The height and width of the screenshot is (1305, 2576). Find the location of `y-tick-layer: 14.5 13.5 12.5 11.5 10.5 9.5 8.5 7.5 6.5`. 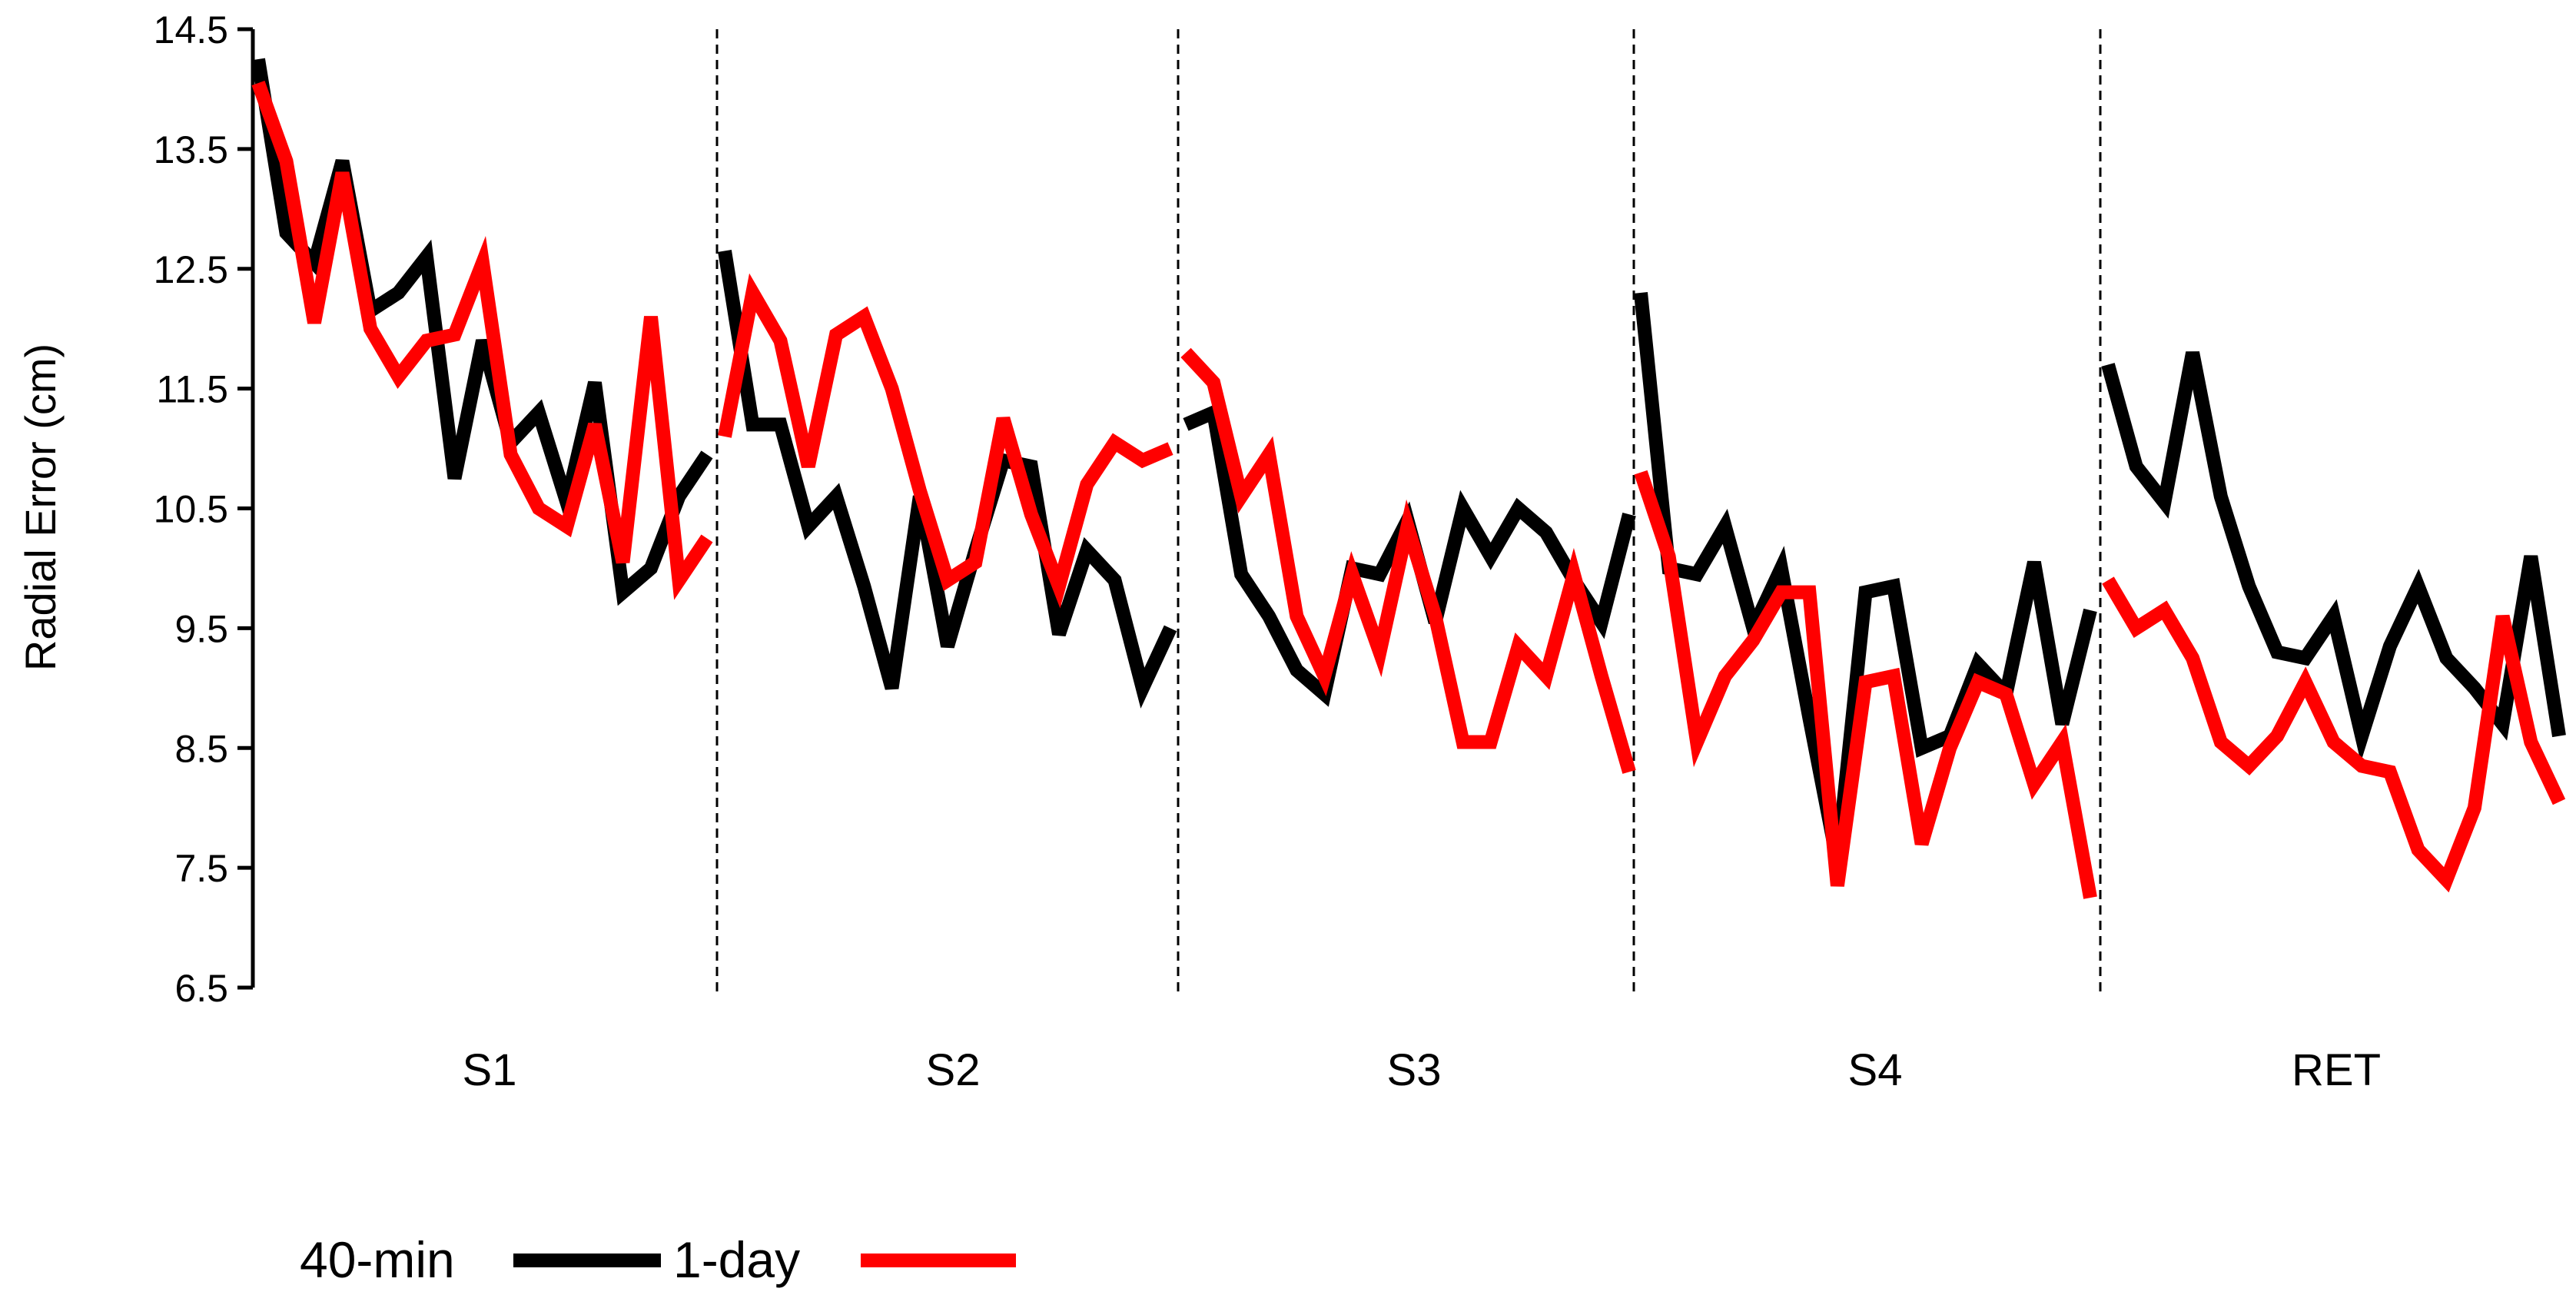

y-tick-layer: 14.5 13.5 12.5 11.5 10.5 9.5 8.5 7.5 6.5 is located at coordinates (203, 509).